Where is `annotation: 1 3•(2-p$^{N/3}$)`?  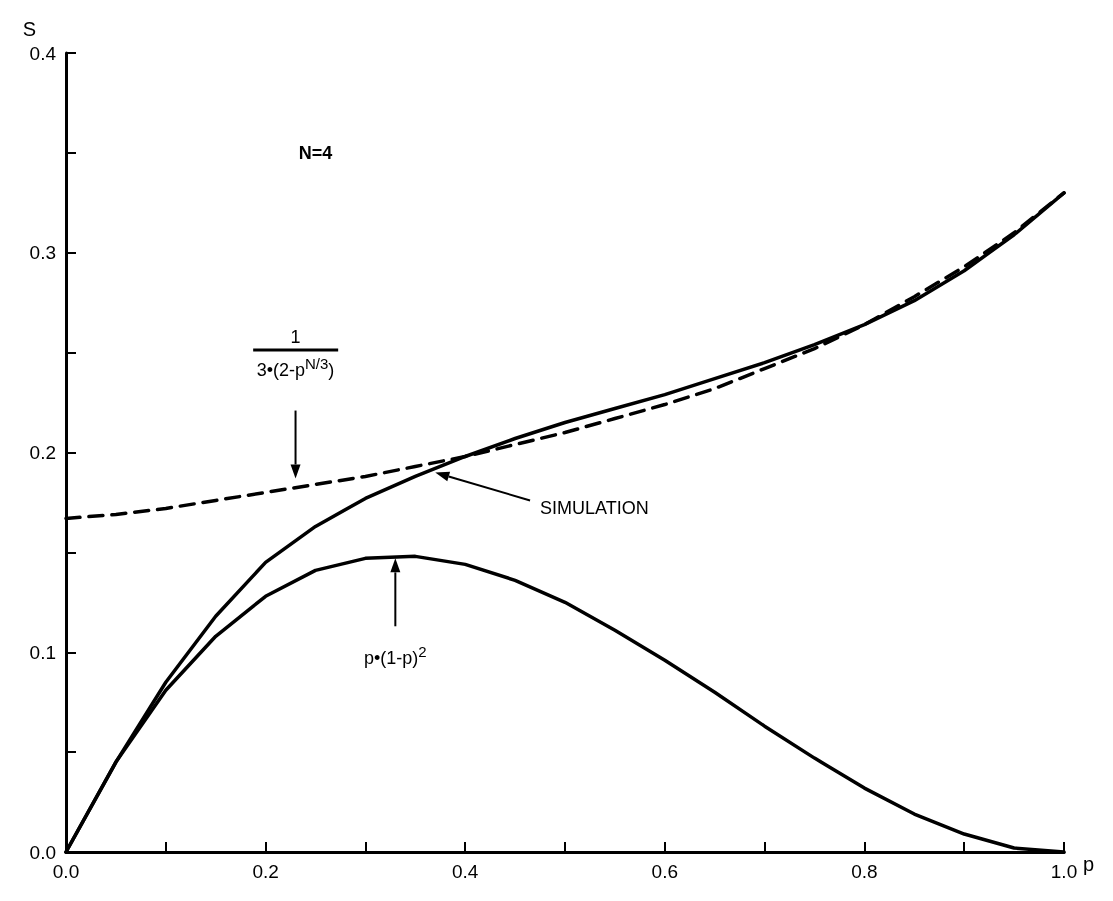
annotation: 1 3•(2-p$^{N/3}$) is located at coordinates (295, 353).